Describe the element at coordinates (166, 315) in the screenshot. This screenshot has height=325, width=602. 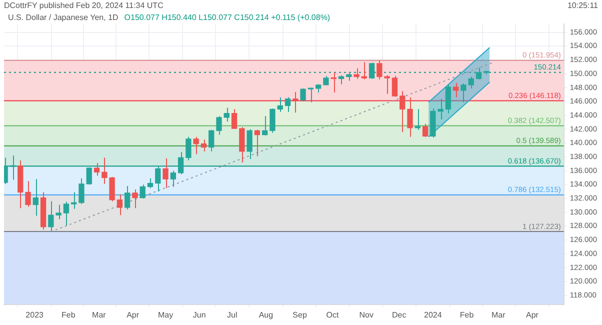
I see `x-tick-label: May` at that location.